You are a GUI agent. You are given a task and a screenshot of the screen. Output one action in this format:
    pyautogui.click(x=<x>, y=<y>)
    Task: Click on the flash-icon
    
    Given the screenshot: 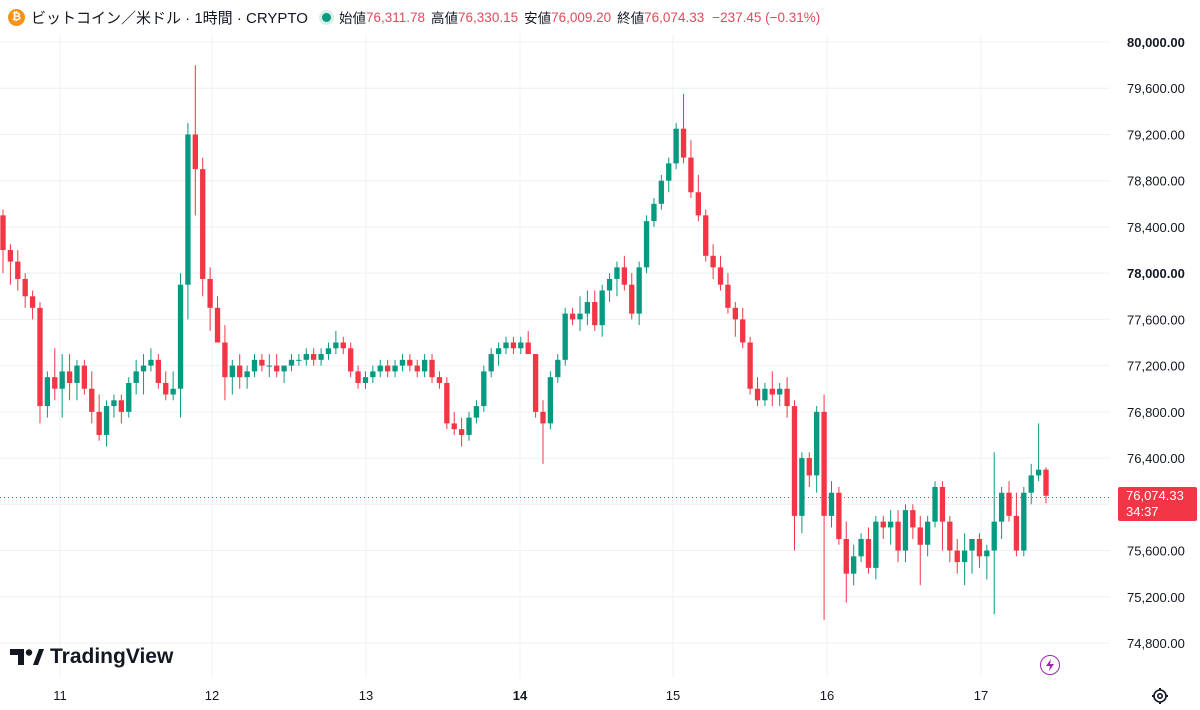 What is the action you would take?
    pyautogui.click(x=1050, y=665)
    